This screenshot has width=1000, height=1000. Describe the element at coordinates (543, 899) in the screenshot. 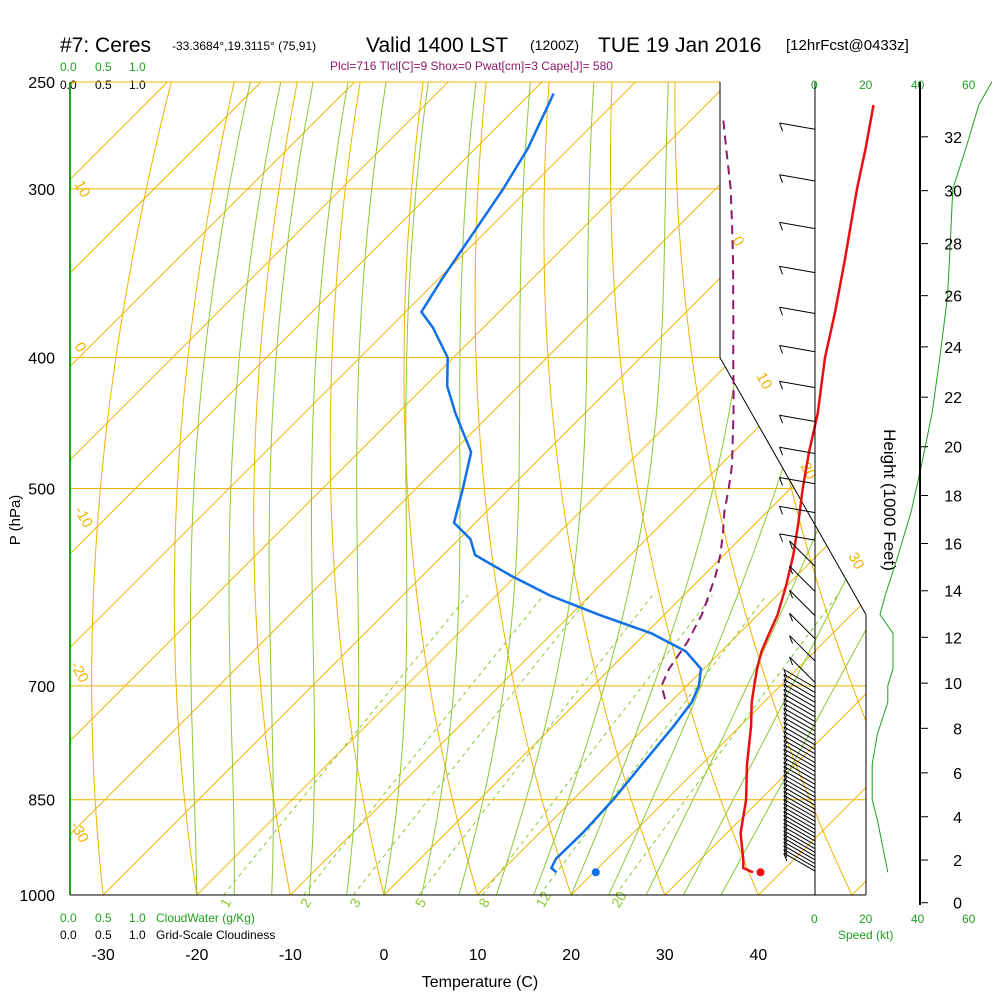

I see `mixing-ratio-label: 12` at that location.